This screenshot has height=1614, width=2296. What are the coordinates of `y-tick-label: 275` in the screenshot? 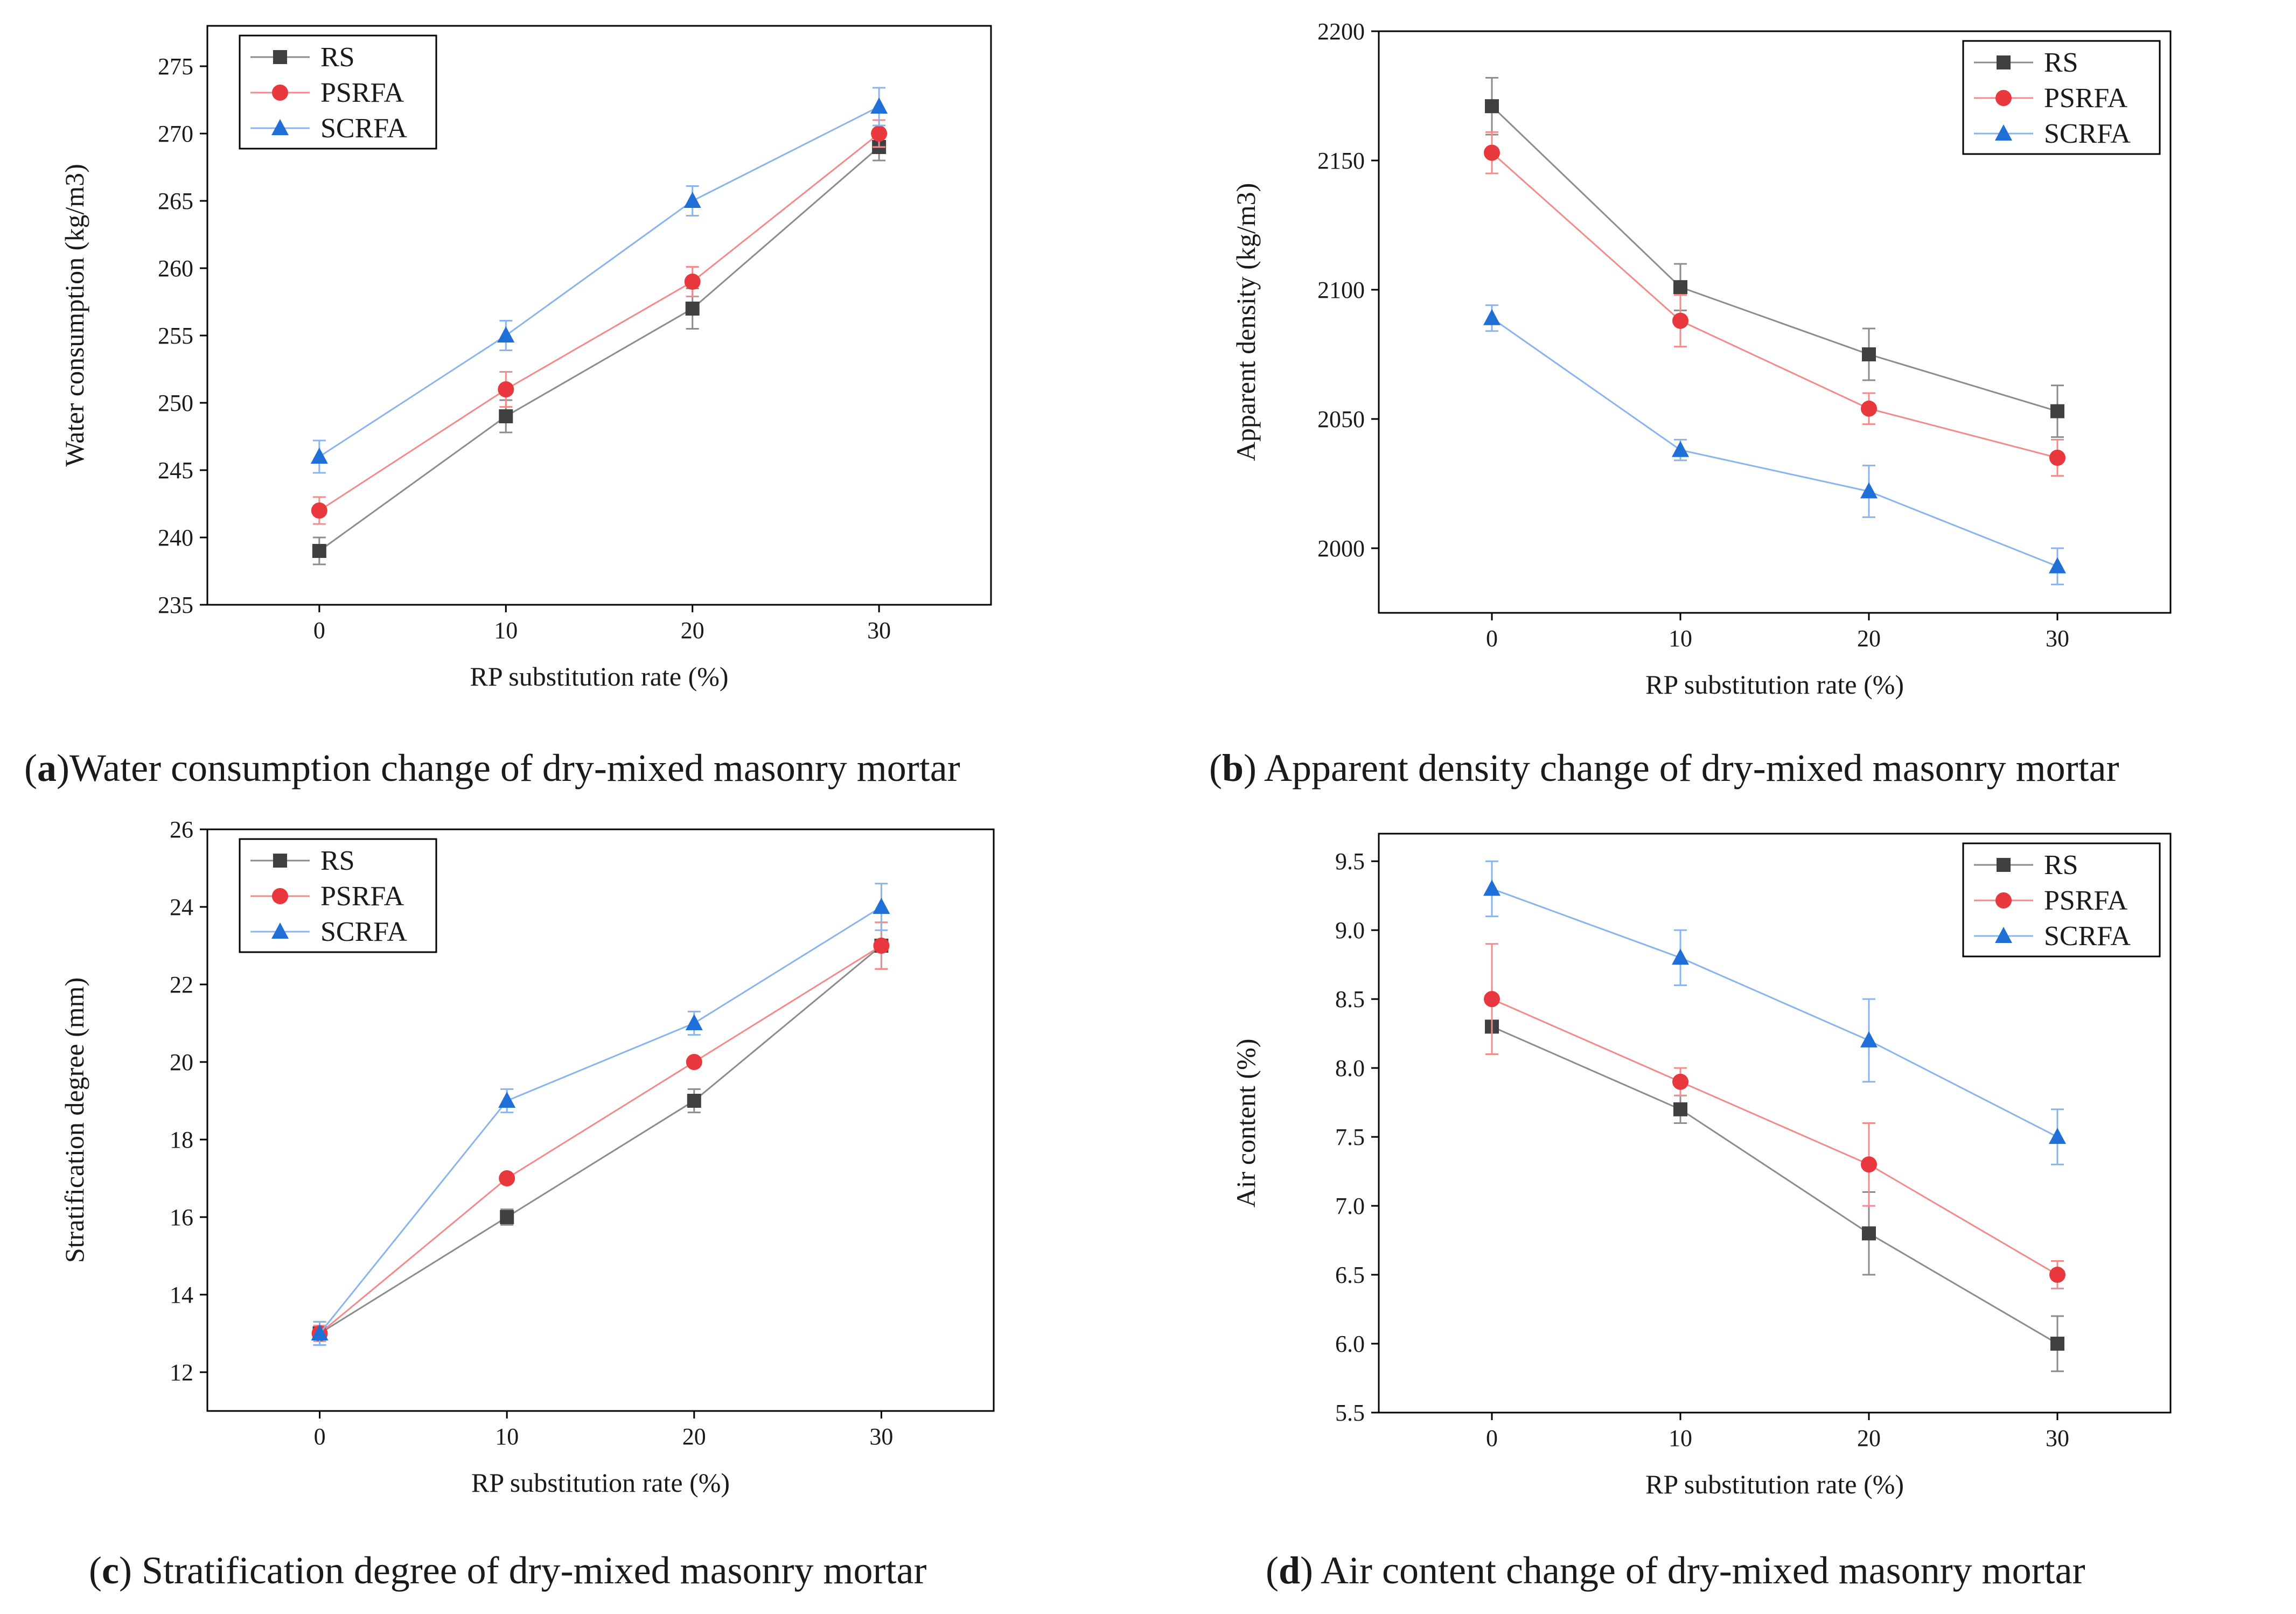 It's located at (175, 66).